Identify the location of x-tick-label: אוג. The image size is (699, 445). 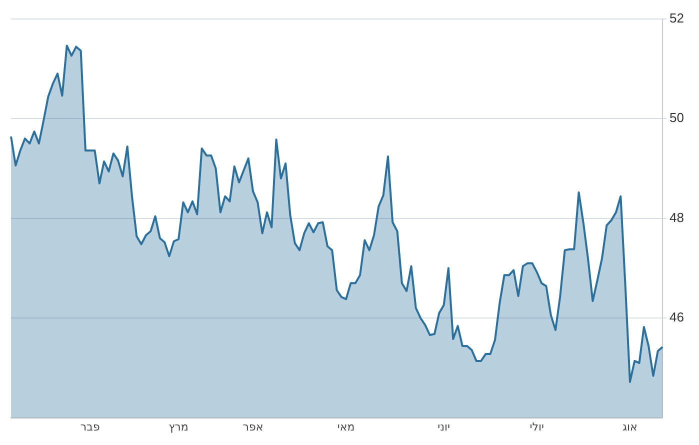
(630, 427).